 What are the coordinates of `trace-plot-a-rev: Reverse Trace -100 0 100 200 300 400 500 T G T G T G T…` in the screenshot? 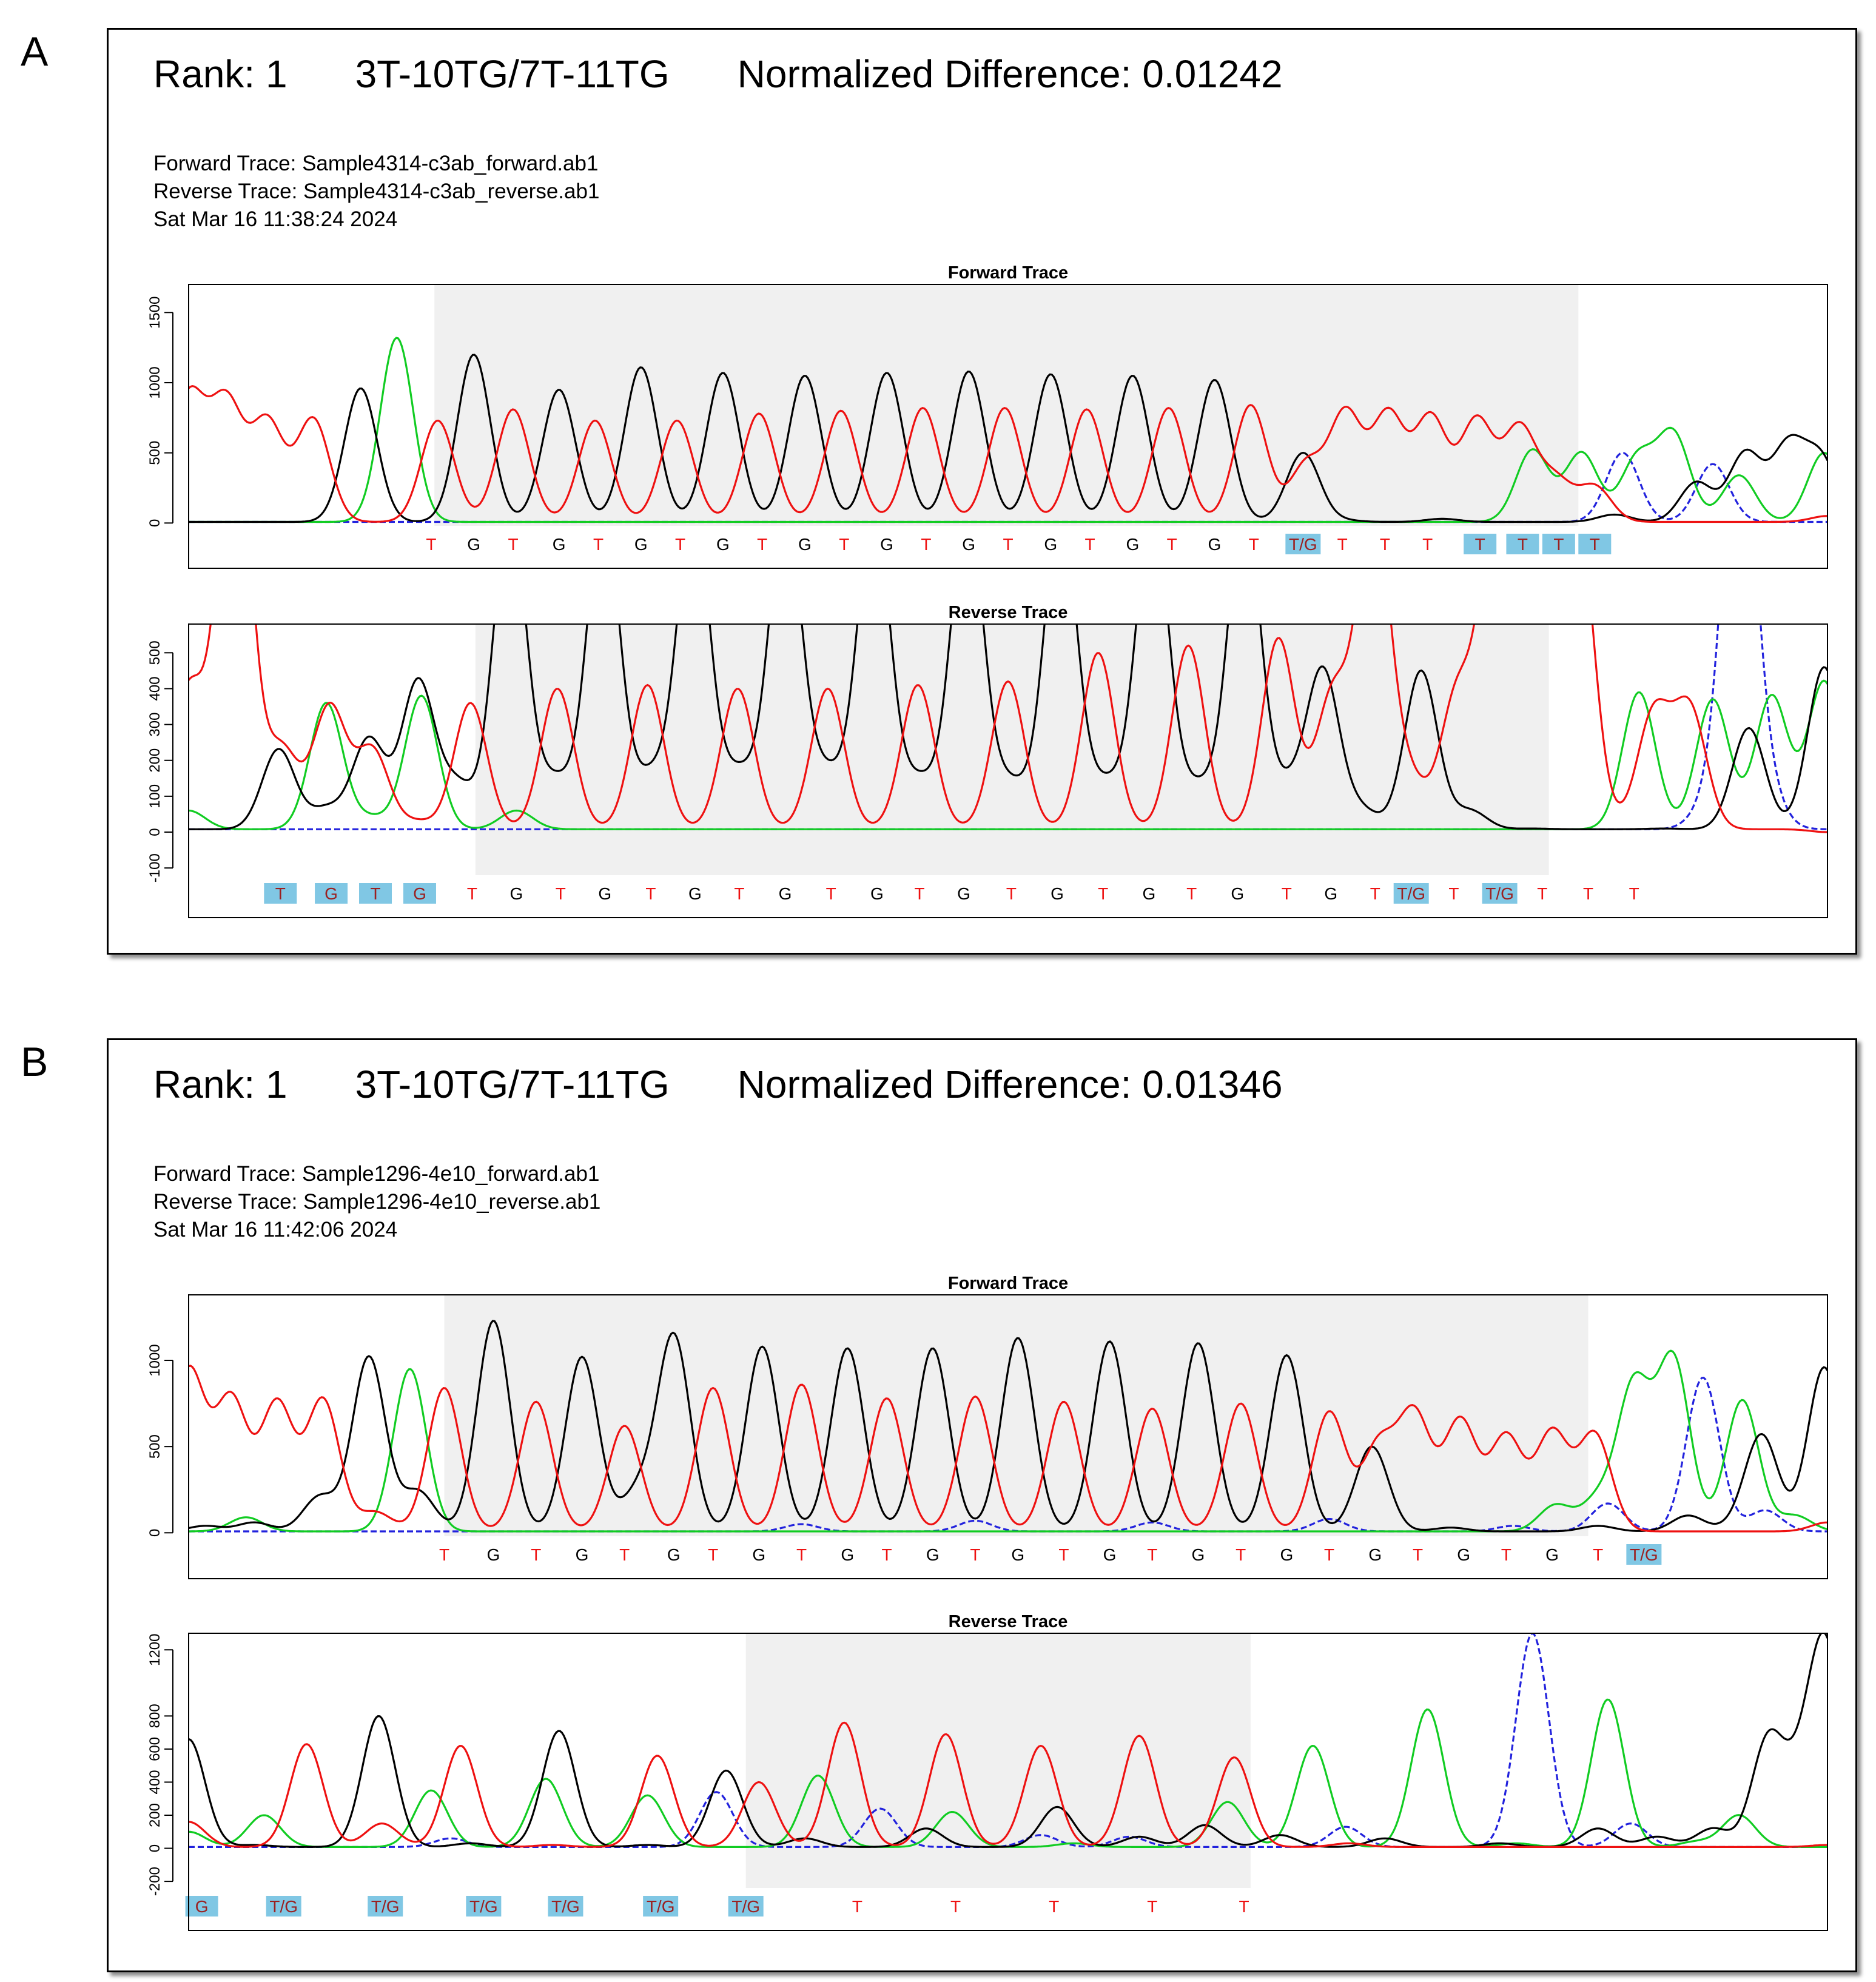 It's located at (987, 760).